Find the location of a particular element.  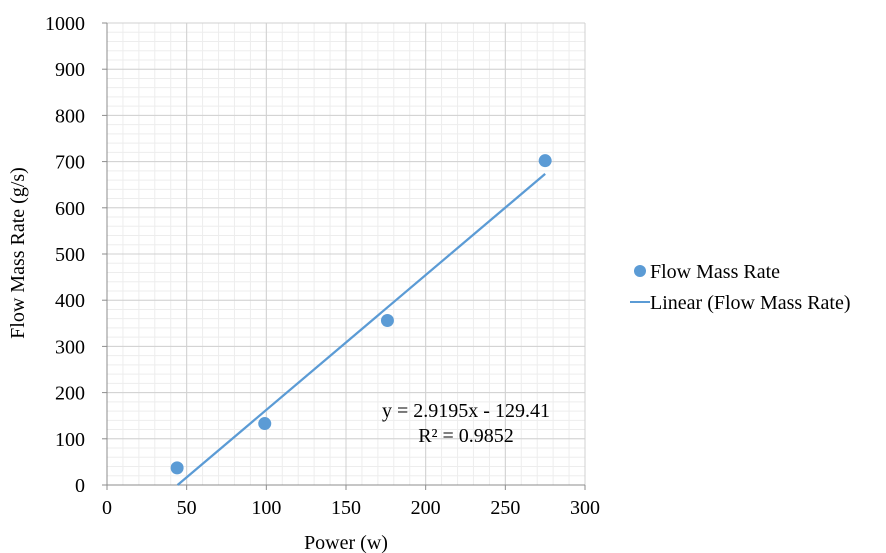

y-axis-label: Flow Mass Rate (g/s) is located at coordinates (18, 253).